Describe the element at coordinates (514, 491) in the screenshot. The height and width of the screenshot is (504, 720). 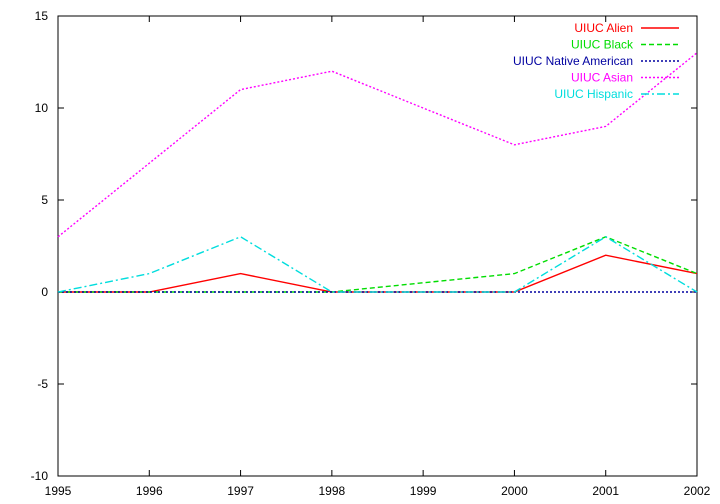
I see `x-tick-label: 2000` at that location.